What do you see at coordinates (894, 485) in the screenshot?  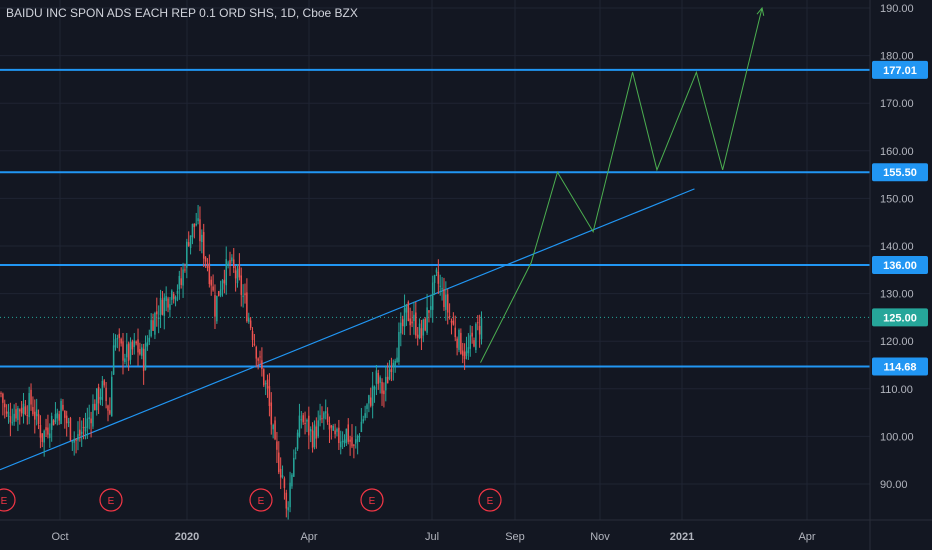 I see `y-tick-label: 90.00` at bounding box center [894, 485].